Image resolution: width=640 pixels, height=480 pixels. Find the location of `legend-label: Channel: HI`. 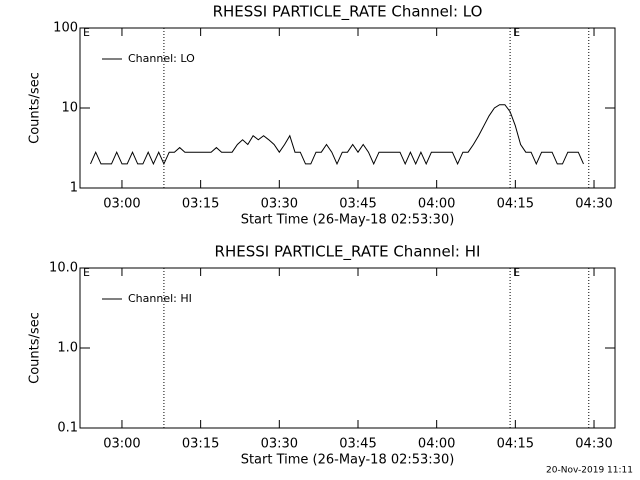

legend-label: Channel: HI is located at coordinates (160, 298).